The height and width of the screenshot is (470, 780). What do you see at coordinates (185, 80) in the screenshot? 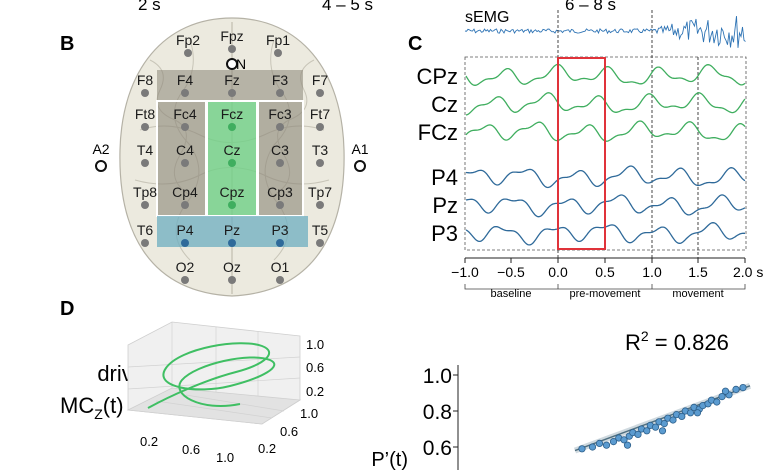
I see `electrode-label: F4` at bounding box center [185, 80].